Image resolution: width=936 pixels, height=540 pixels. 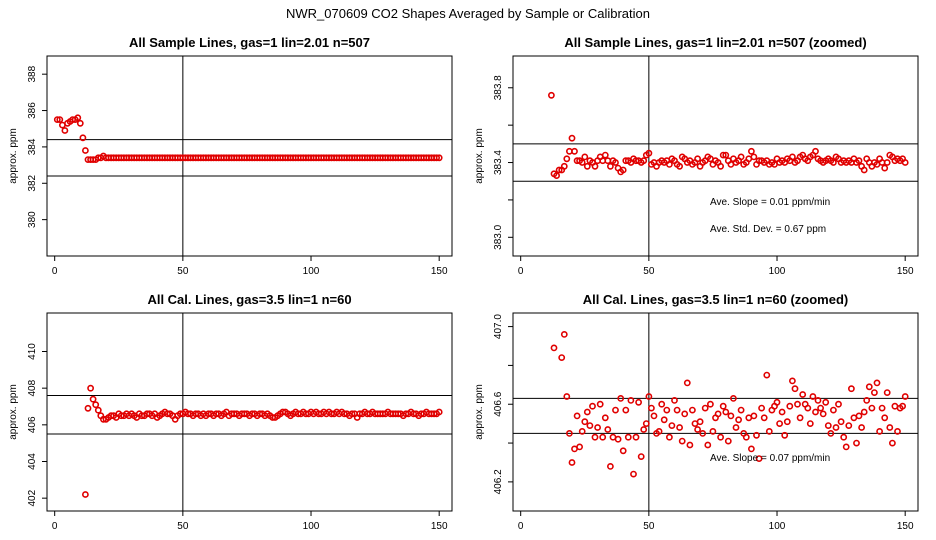 I want to click on chart1-y-tick-label-4: 386, so click(x=32, y=110).